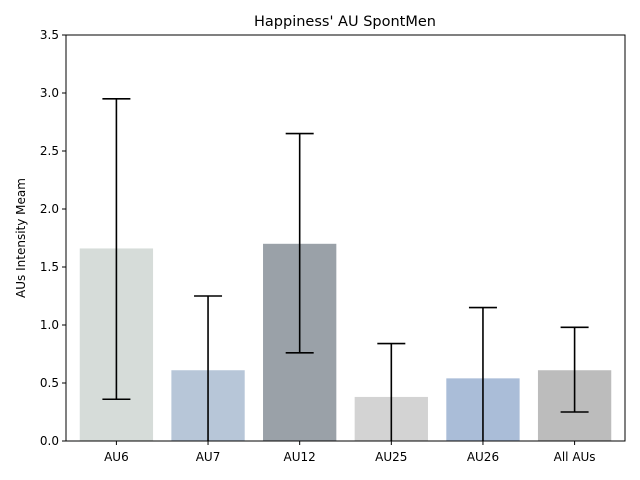  What do you see at coordinates (483, 457) in the screenshot?
I see `x-tick-label: AU26` at bounding box center [483, 457].